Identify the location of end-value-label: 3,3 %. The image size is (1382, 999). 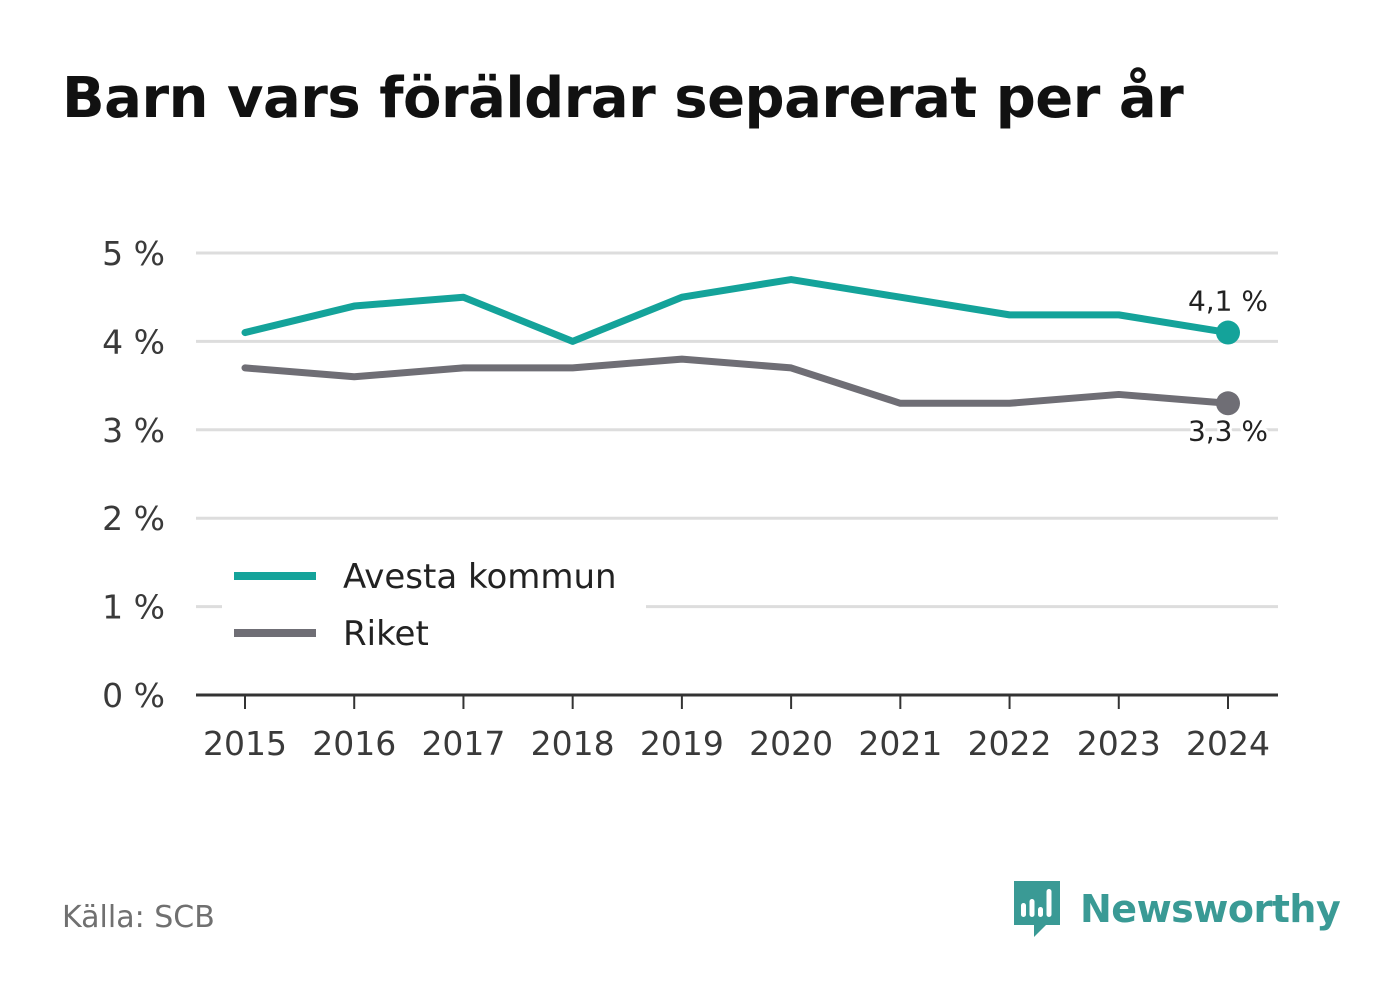
(1228, 430).